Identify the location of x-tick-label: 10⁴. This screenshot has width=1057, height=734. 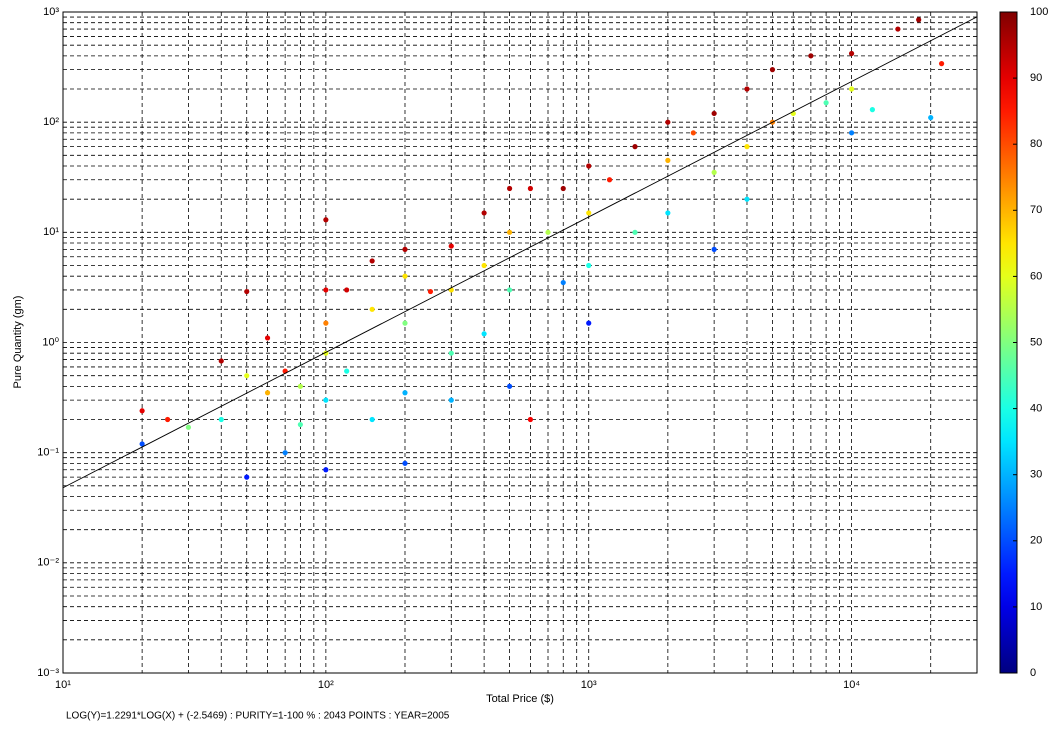
(851, 685).